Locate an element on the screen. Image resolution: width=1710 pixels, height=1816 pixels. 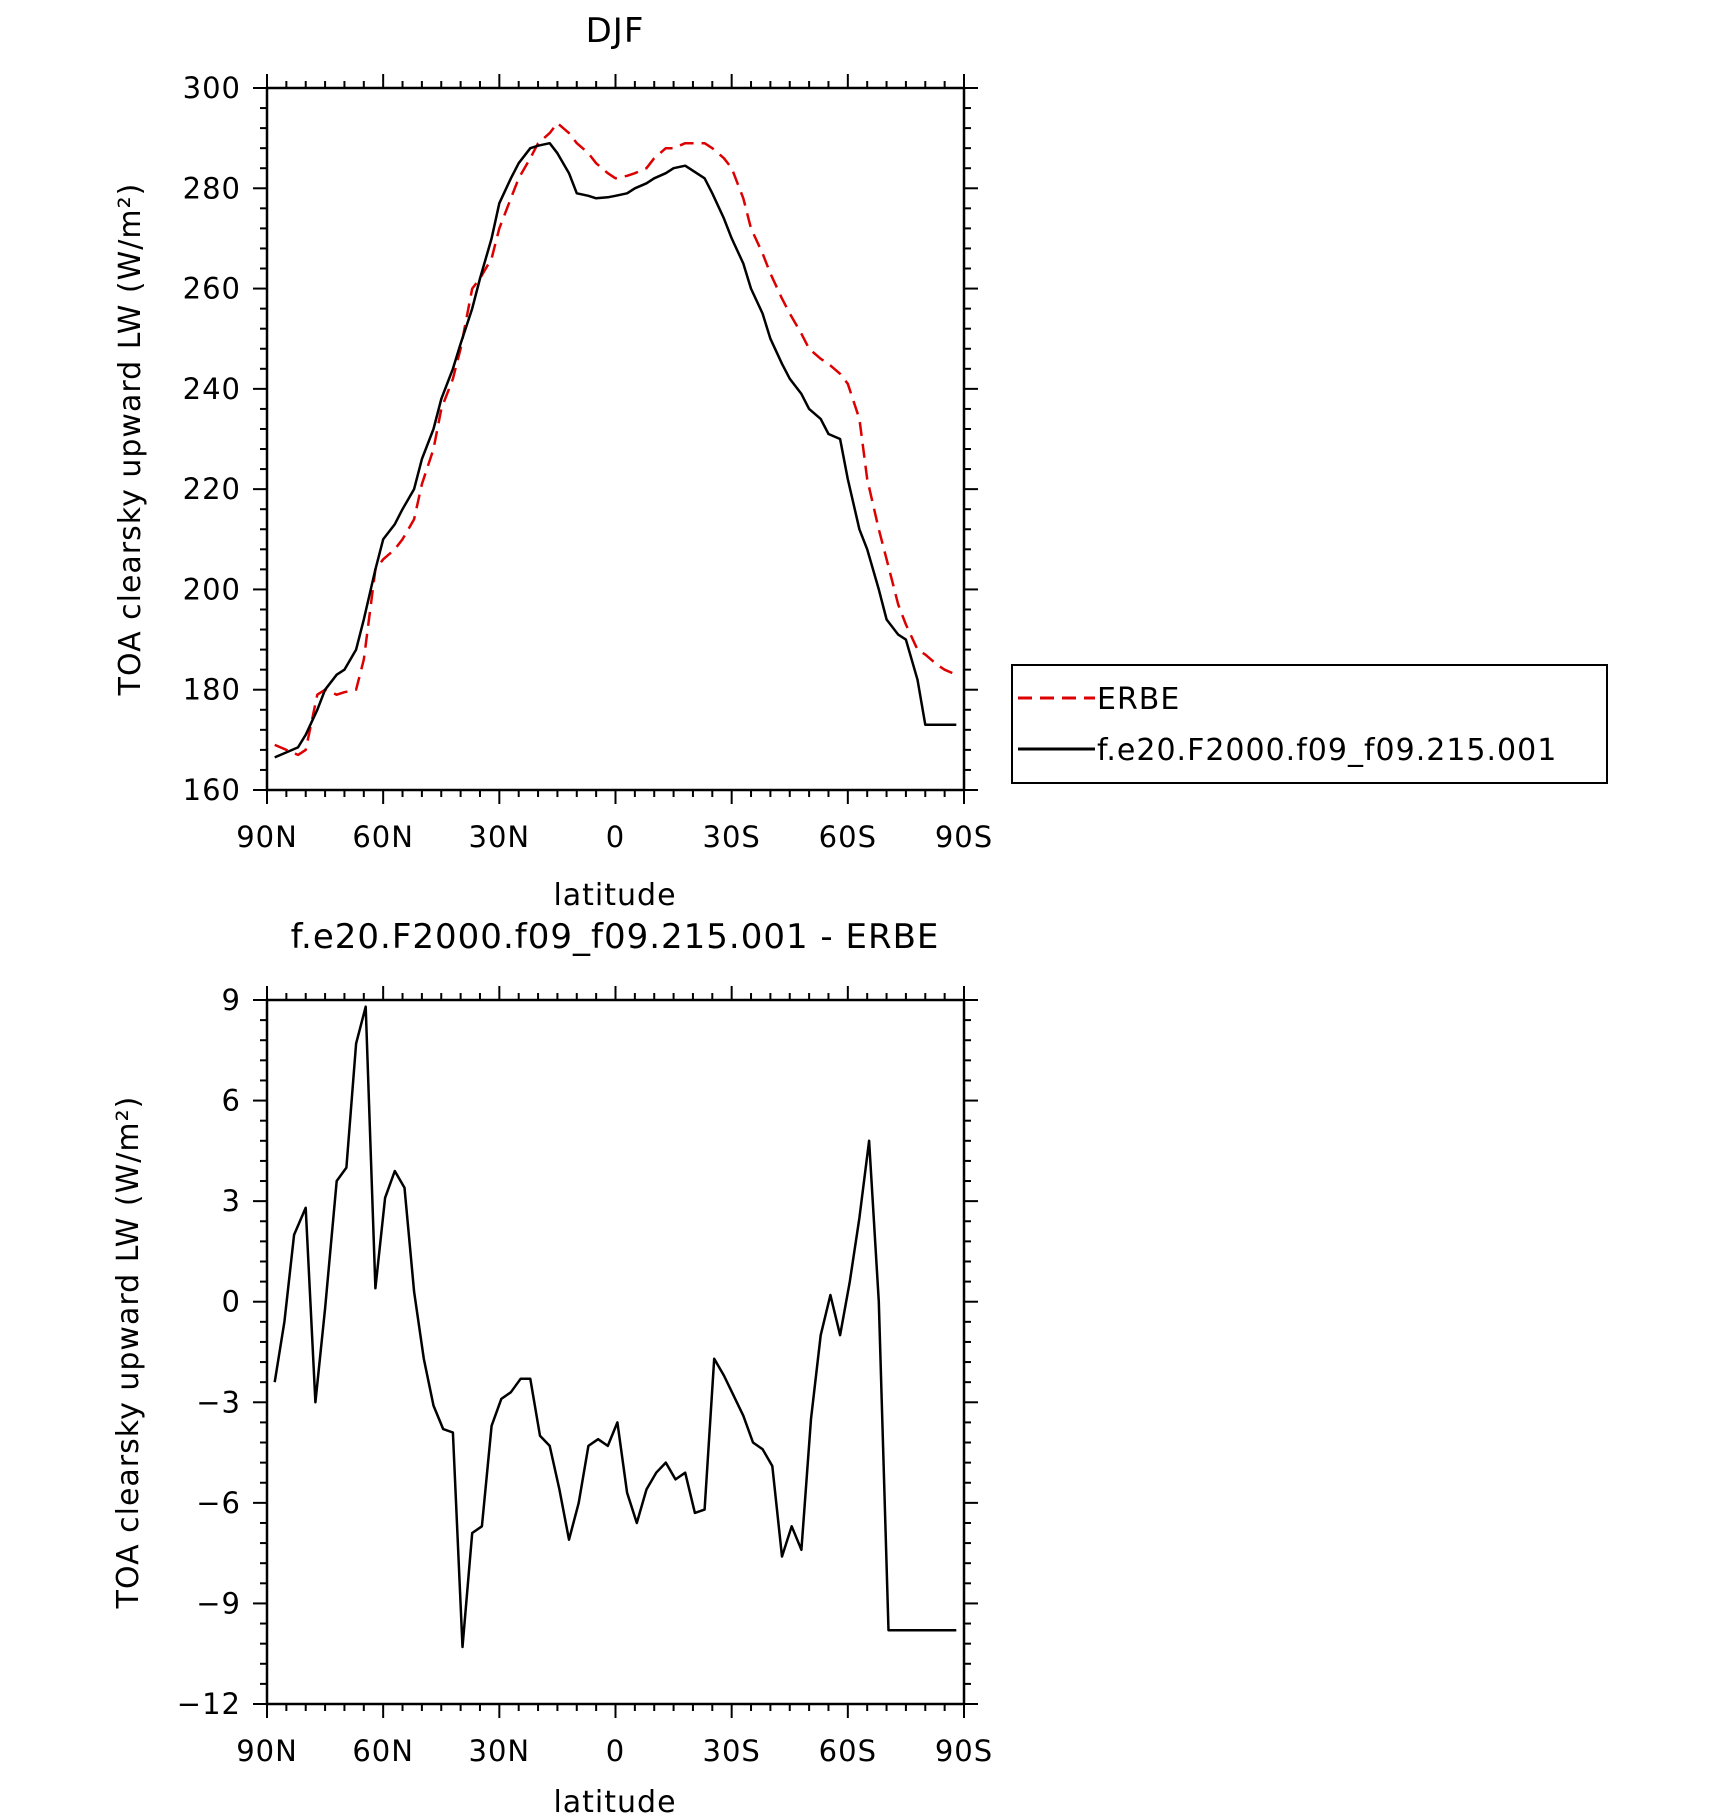
y-tick-label: −6 is located at coordinates (218, 1503).